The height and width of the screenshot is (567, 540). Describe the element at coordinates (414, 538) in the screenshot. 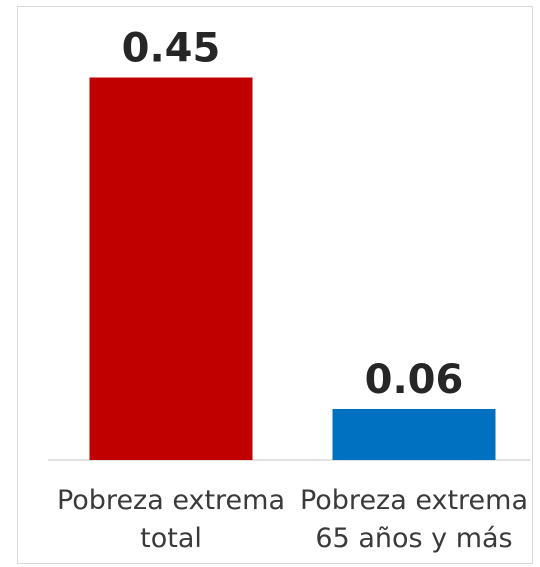

I see `category-label-line: 65 años y más` at that location.